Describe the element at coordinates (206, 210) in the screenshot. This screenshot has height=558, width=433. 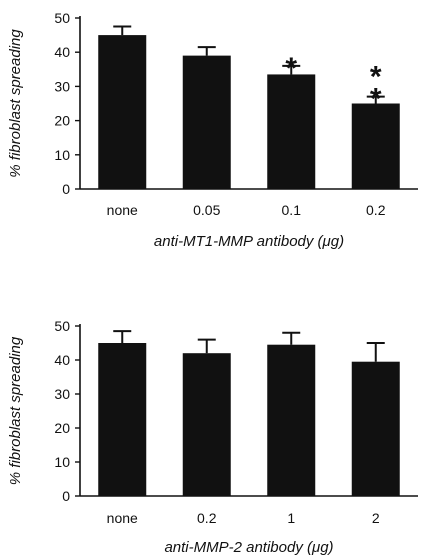
I see `x-tick-label: 0.05` at that location.